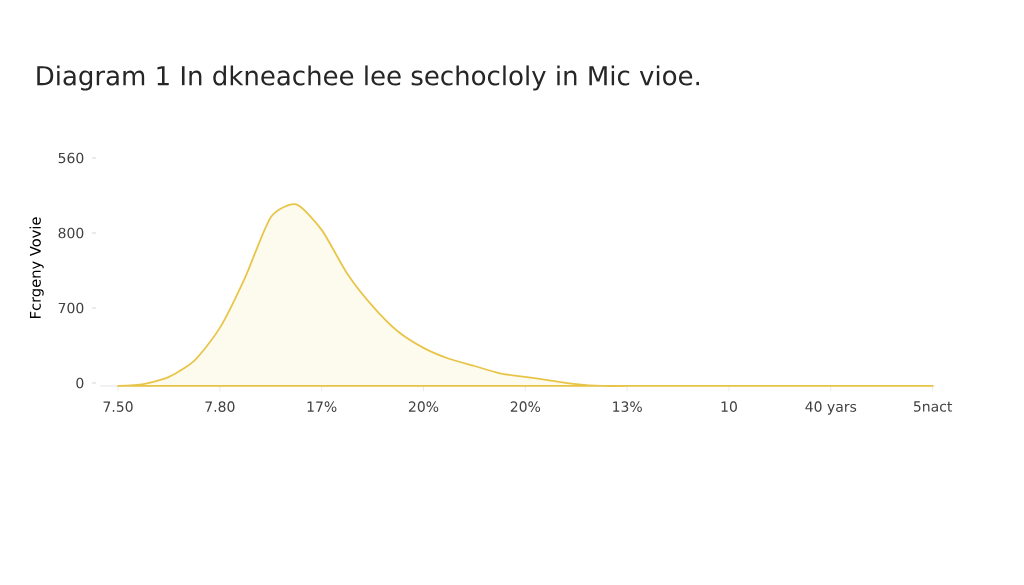 This screenshot has width=1024, height=585. I want to click on x-tick-label: 10, so click(729, 406).